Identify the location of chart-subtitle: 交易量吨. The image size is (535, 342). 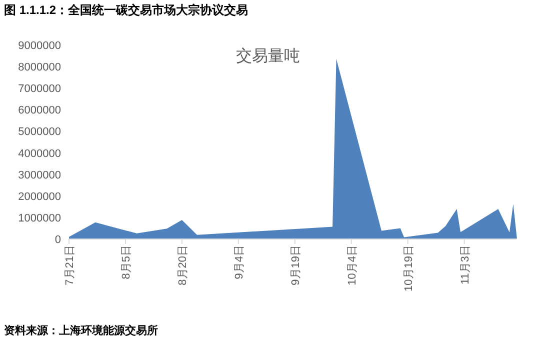
(268, 56).